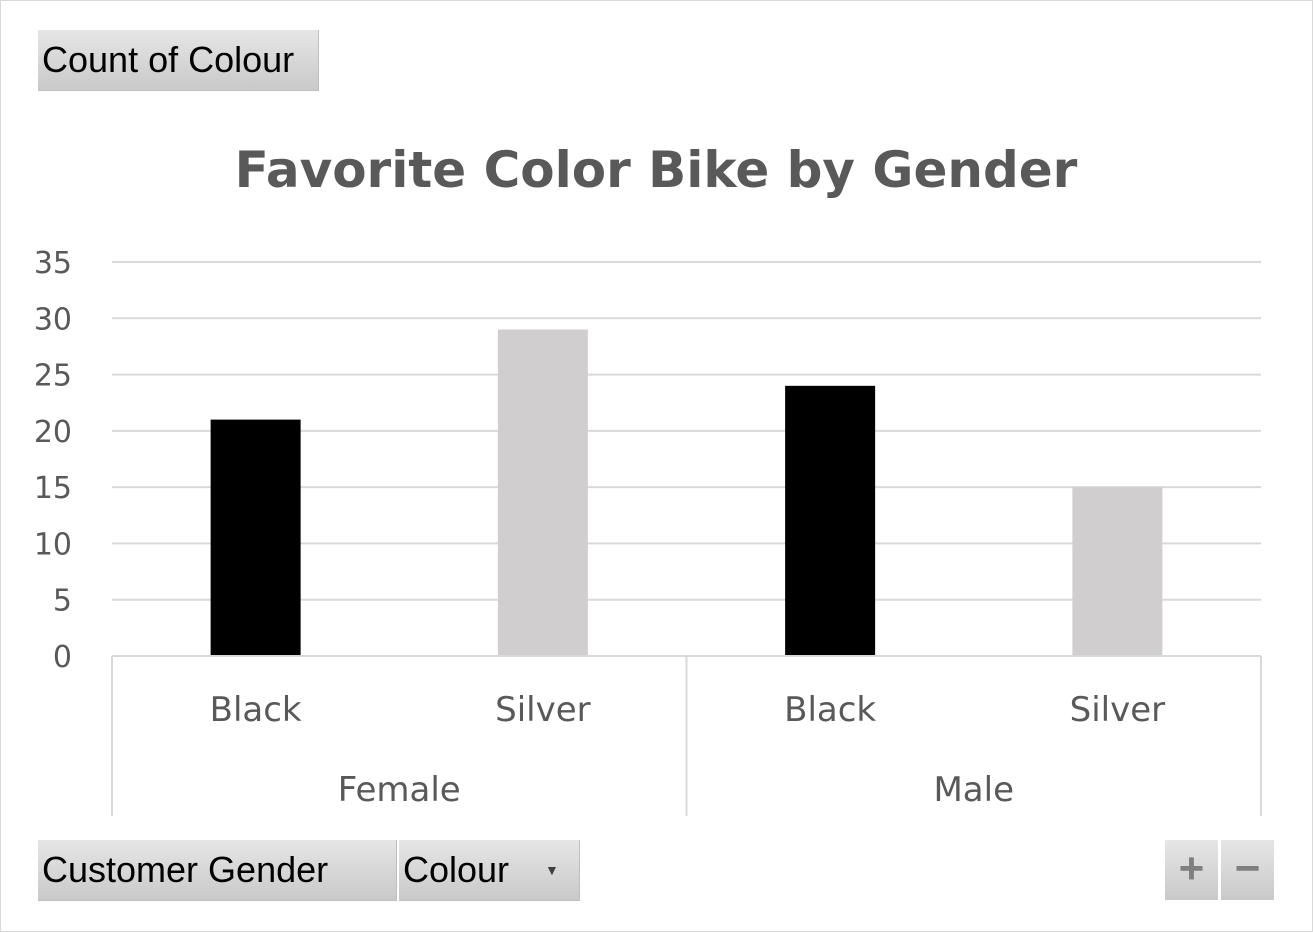 Image resolution: width=1313 pixels, height=932 pixels. I want to click on x-group-label: Male, so click(973, 790).